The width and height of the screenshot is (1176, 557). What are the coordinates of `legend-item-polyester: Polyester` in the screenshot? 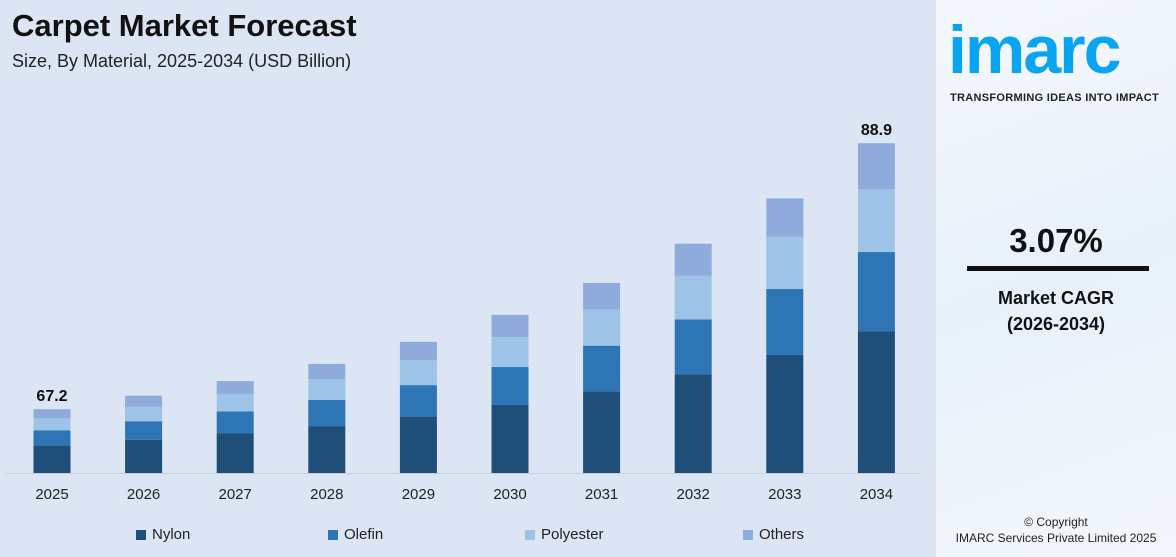 It's located at (564, 534).